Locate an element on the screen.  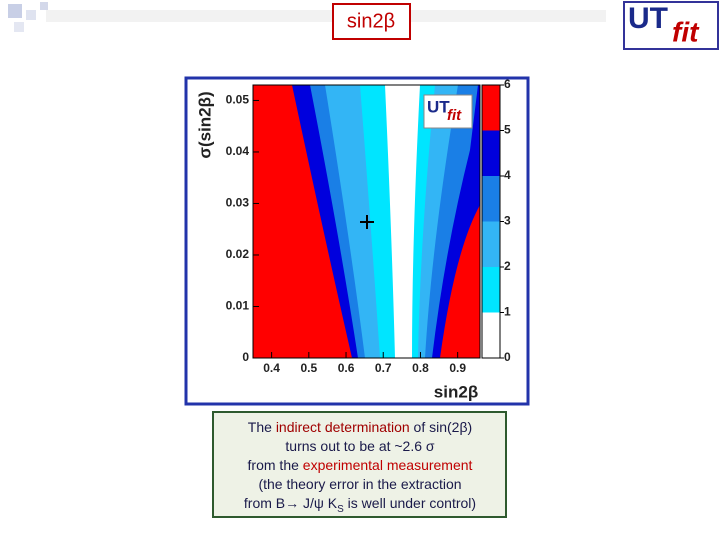
x-tick-label: 0.4 is located at coordinates (271, 368).